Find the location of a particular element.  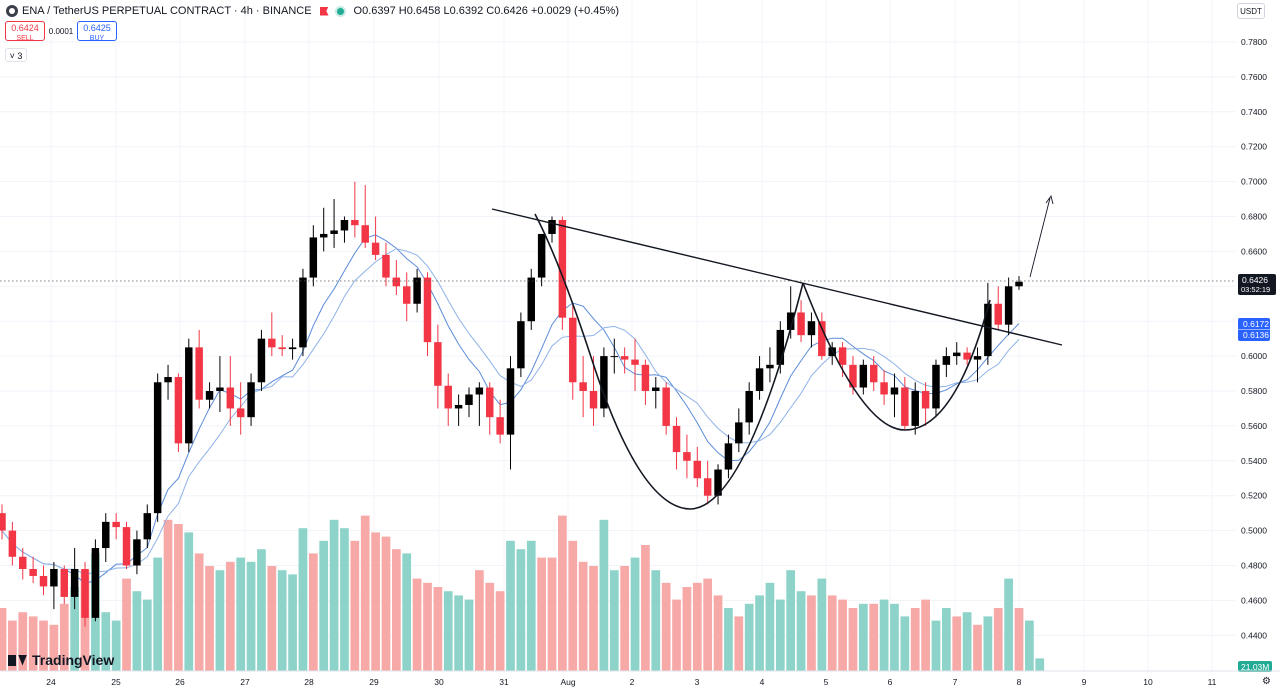

breakout-arrow is located at coordinates (1040, 237).